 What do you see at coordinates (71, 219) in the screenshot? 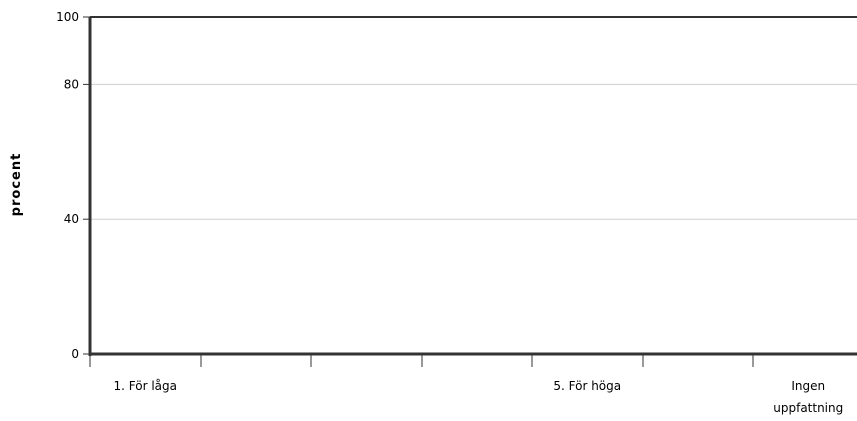
I see `y-tick-label: 40` at bounding box center [71, 219].